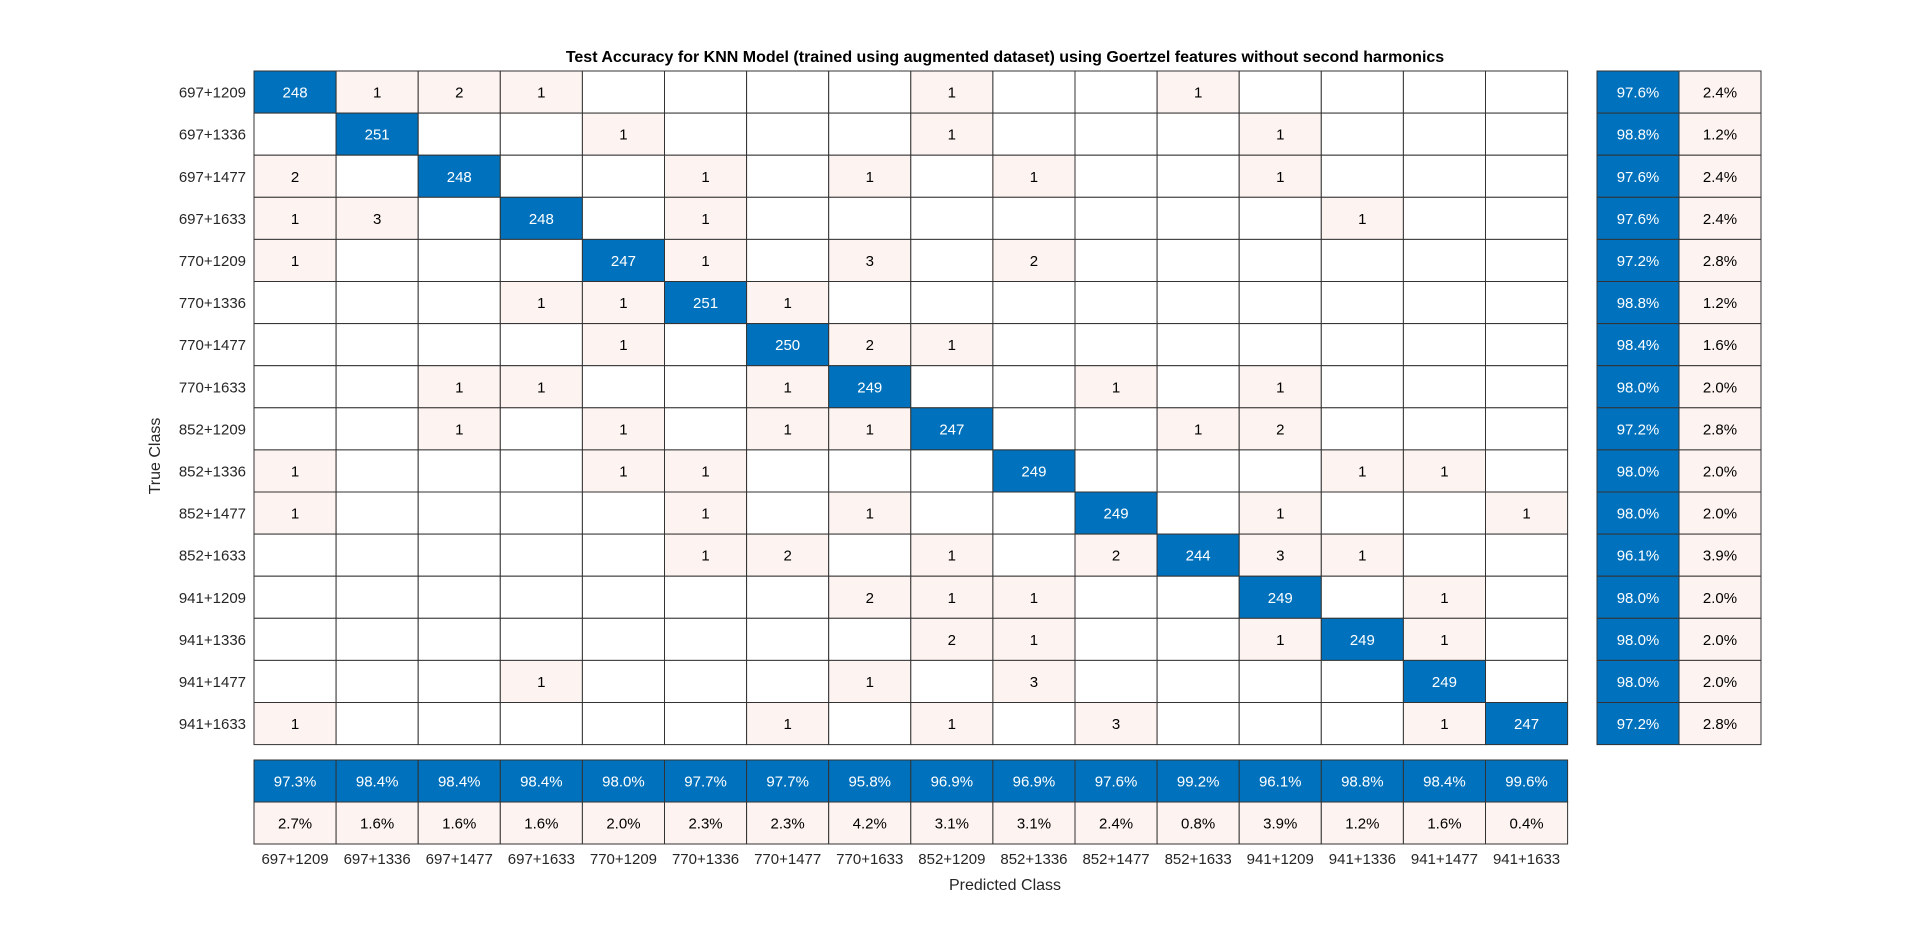  What do you see at coordinates (1720, 219) in the screenshot?
I see `row-summary-incorrect-value: 2.4%` at bounding box center [1720, 219].